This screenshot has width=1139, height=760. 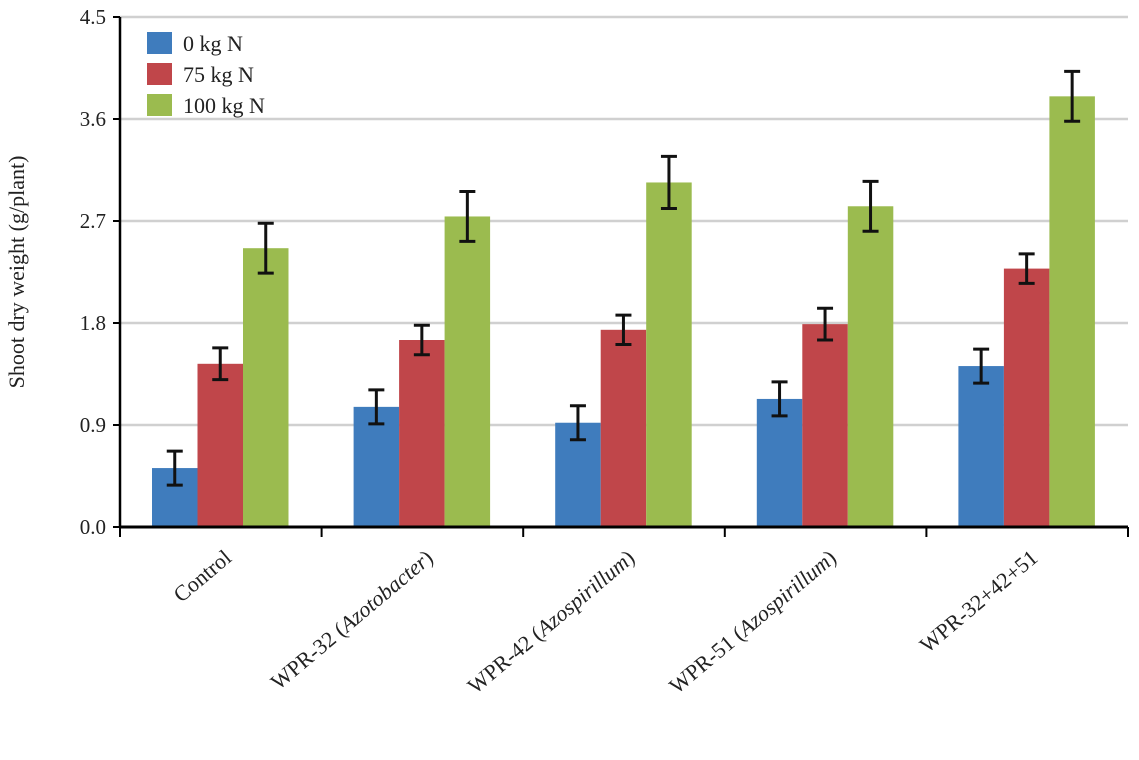 I want to click on legend-label: 75 kg N, so click(x=218, y=74).